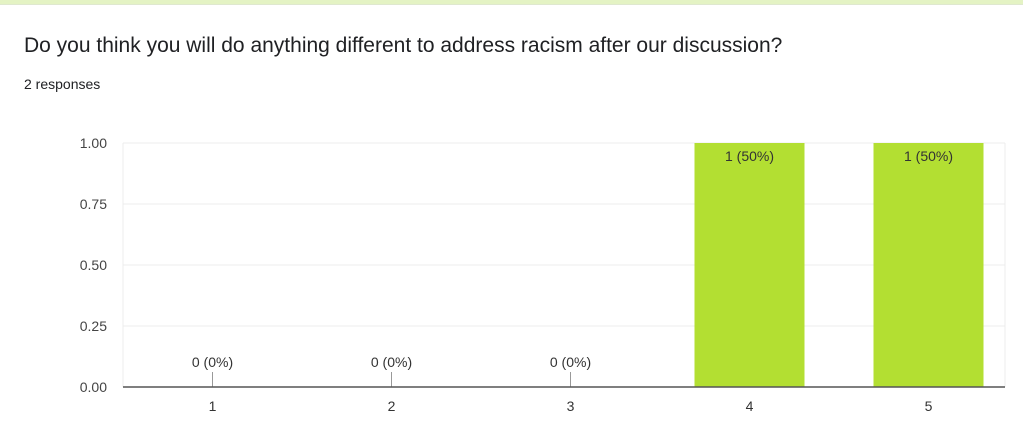 The width and height of the screenshot is (1023, 447). Describe the element at coordinates (511, 2) in the screenshot. I see `header-band` at that location.